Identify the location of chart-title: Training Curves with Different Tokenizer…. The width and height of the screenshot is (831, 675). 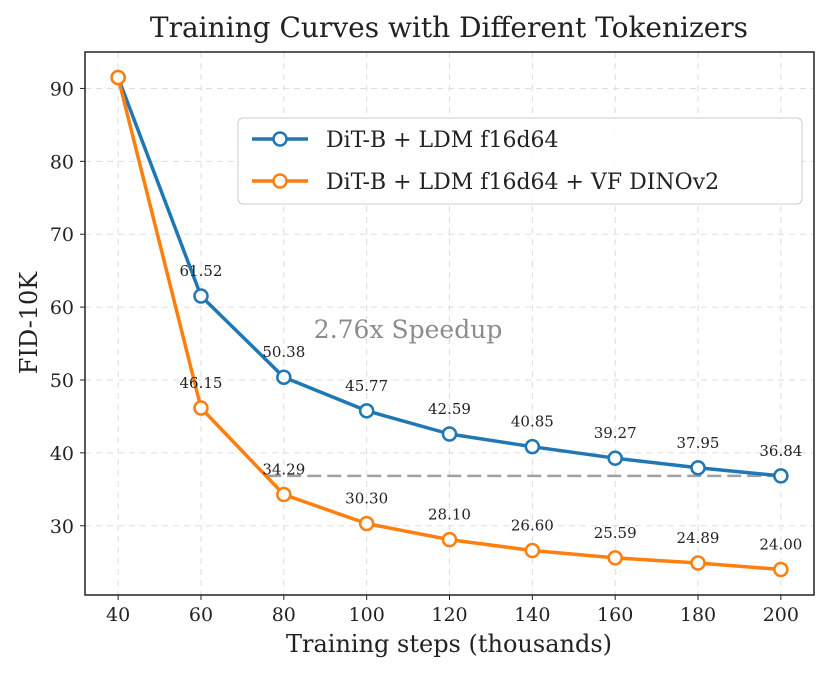
(449, 27).